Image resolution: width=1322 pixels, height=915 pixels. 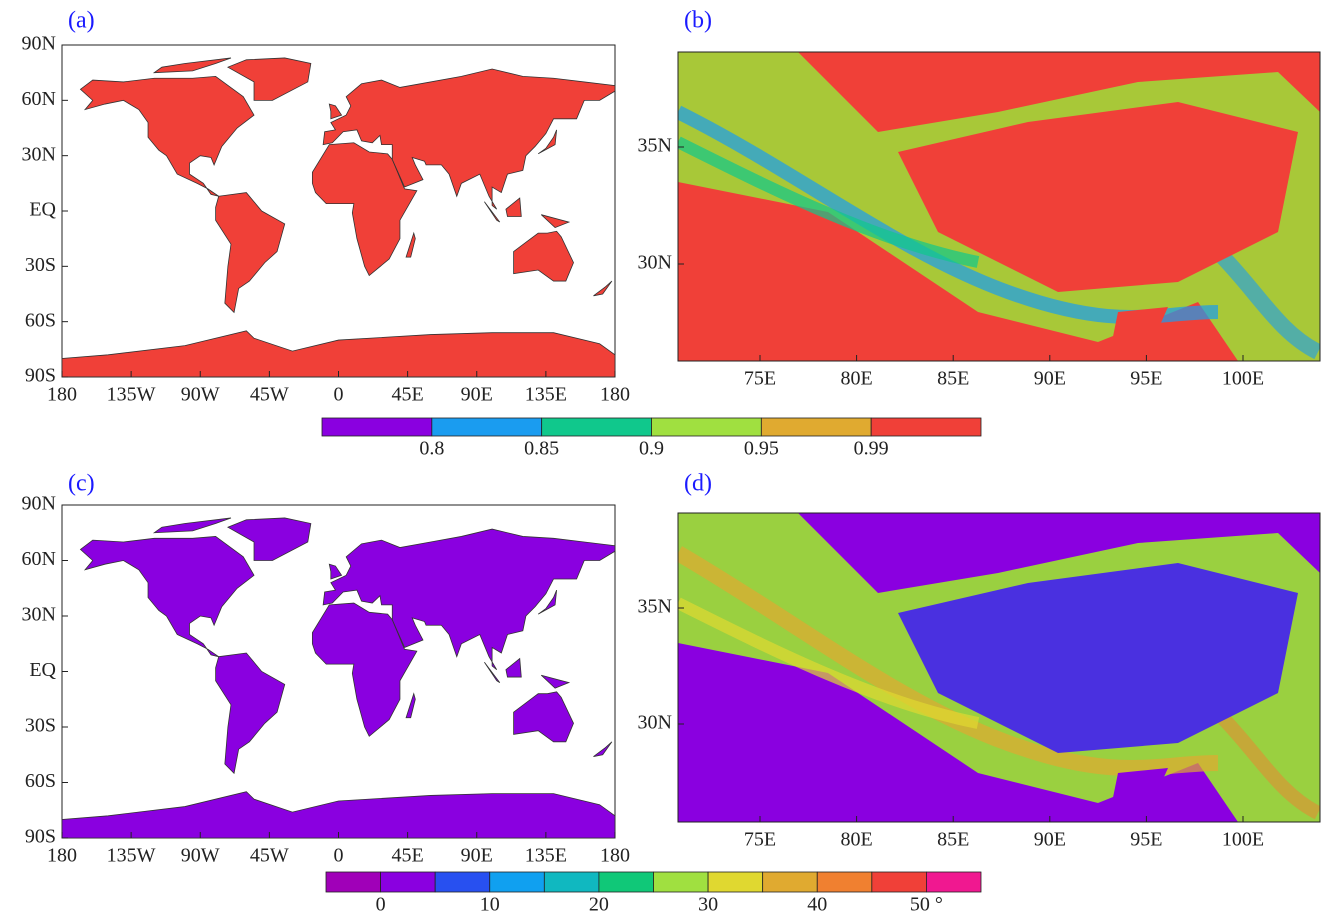 What do you see at coordinates (698, 484) in the screenshot?
I see `panel-label: (d)` at bounding box center [698, 484].